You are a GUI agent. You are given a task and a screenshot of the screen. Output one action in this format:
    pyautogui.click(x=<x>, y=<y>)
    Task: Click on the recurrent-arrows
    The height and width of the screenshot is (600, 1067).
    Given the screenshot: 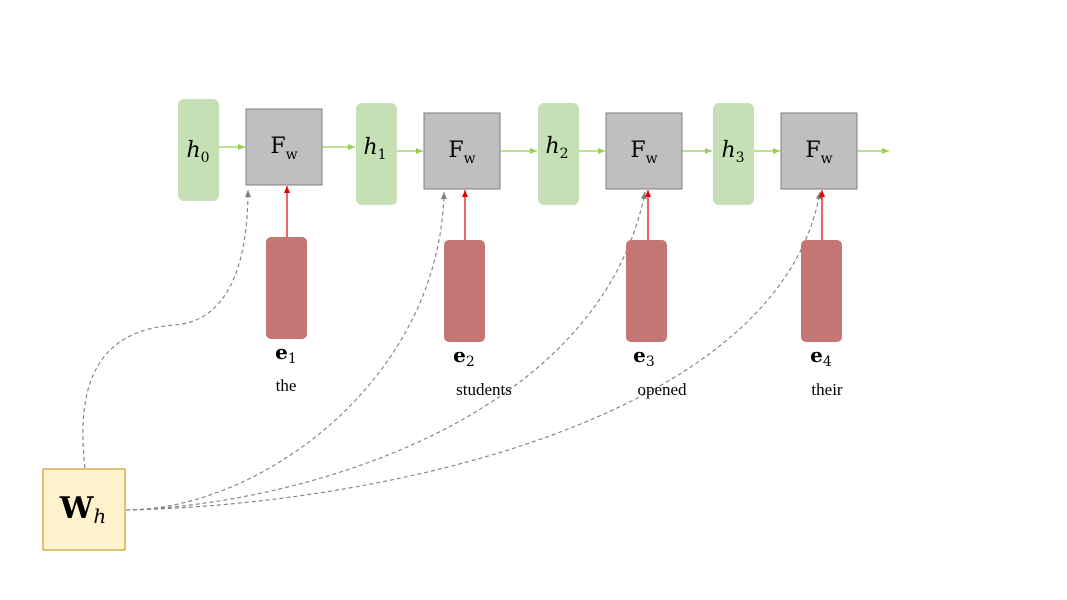 What is the action you would take?
    pyautogui.click(x=554, y=149)
    